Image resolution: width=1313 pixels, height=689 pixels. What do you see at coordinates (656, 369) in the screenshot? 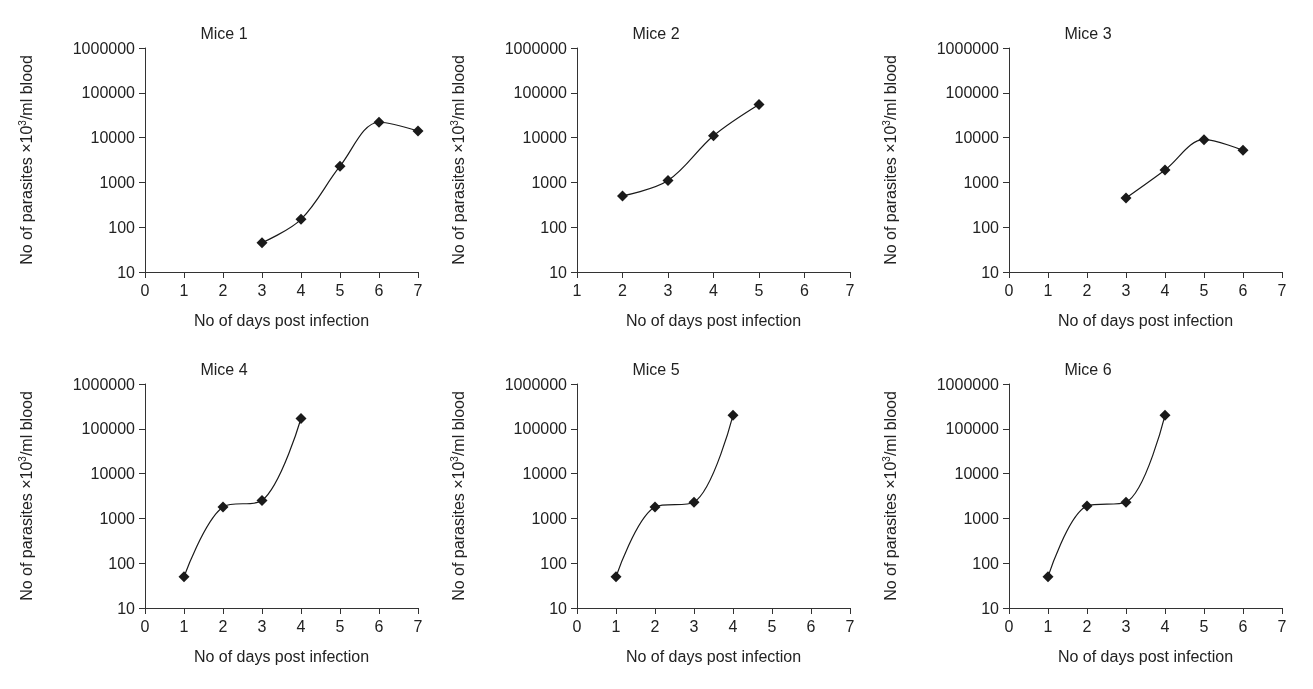
I see `chart-title: Mice 5` at bounding box center [656, 369].